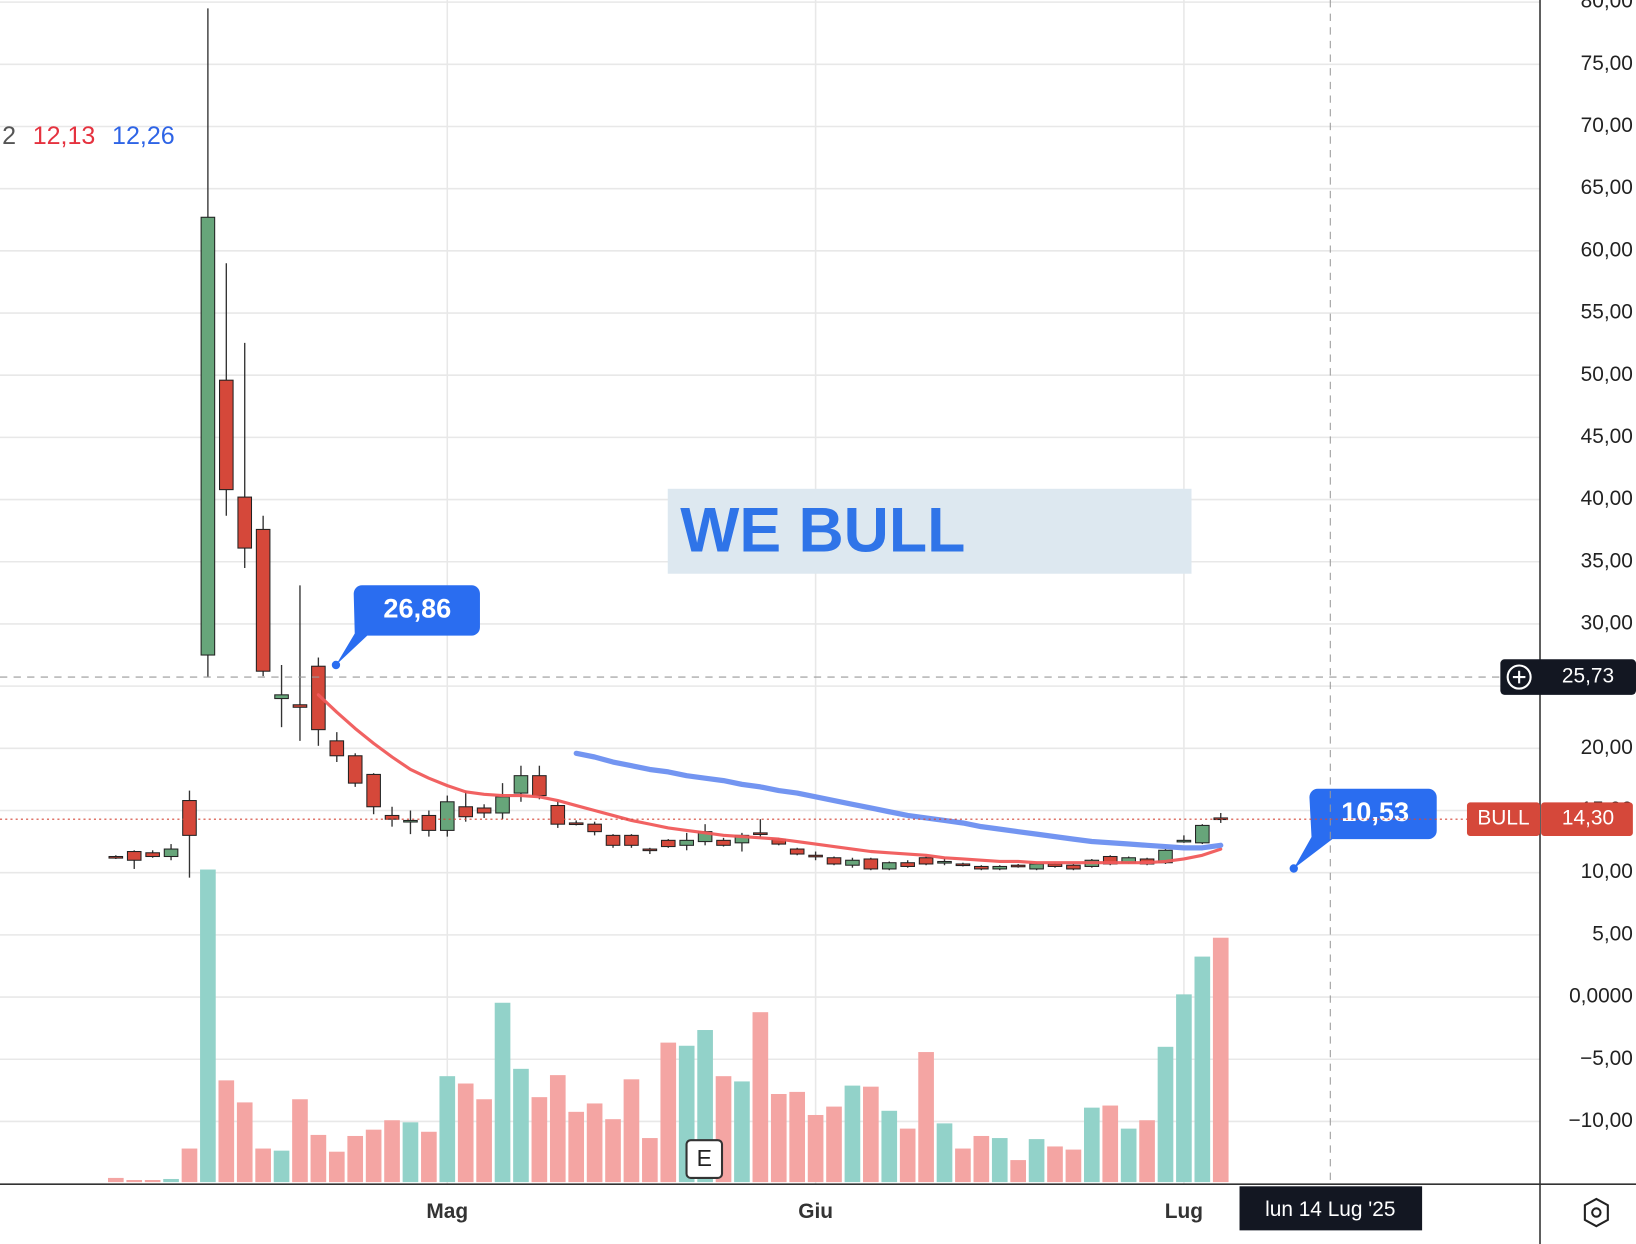 This screenshot has height=1244, width=1636. I want to click on watermark-box, so click(929, 531).